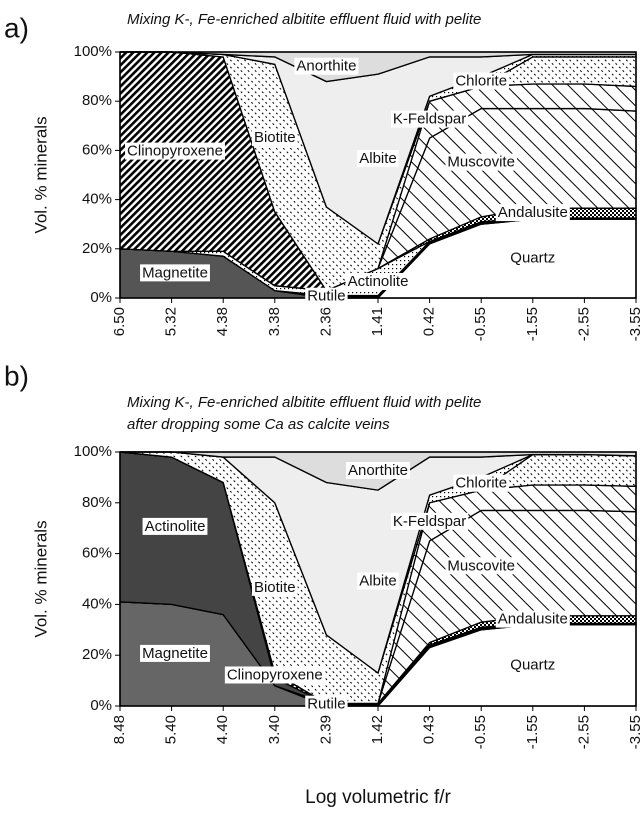  Describe the element at coordinates (222, 321) in the screenshot. I see `x-tick-label: 4.38` at that location.